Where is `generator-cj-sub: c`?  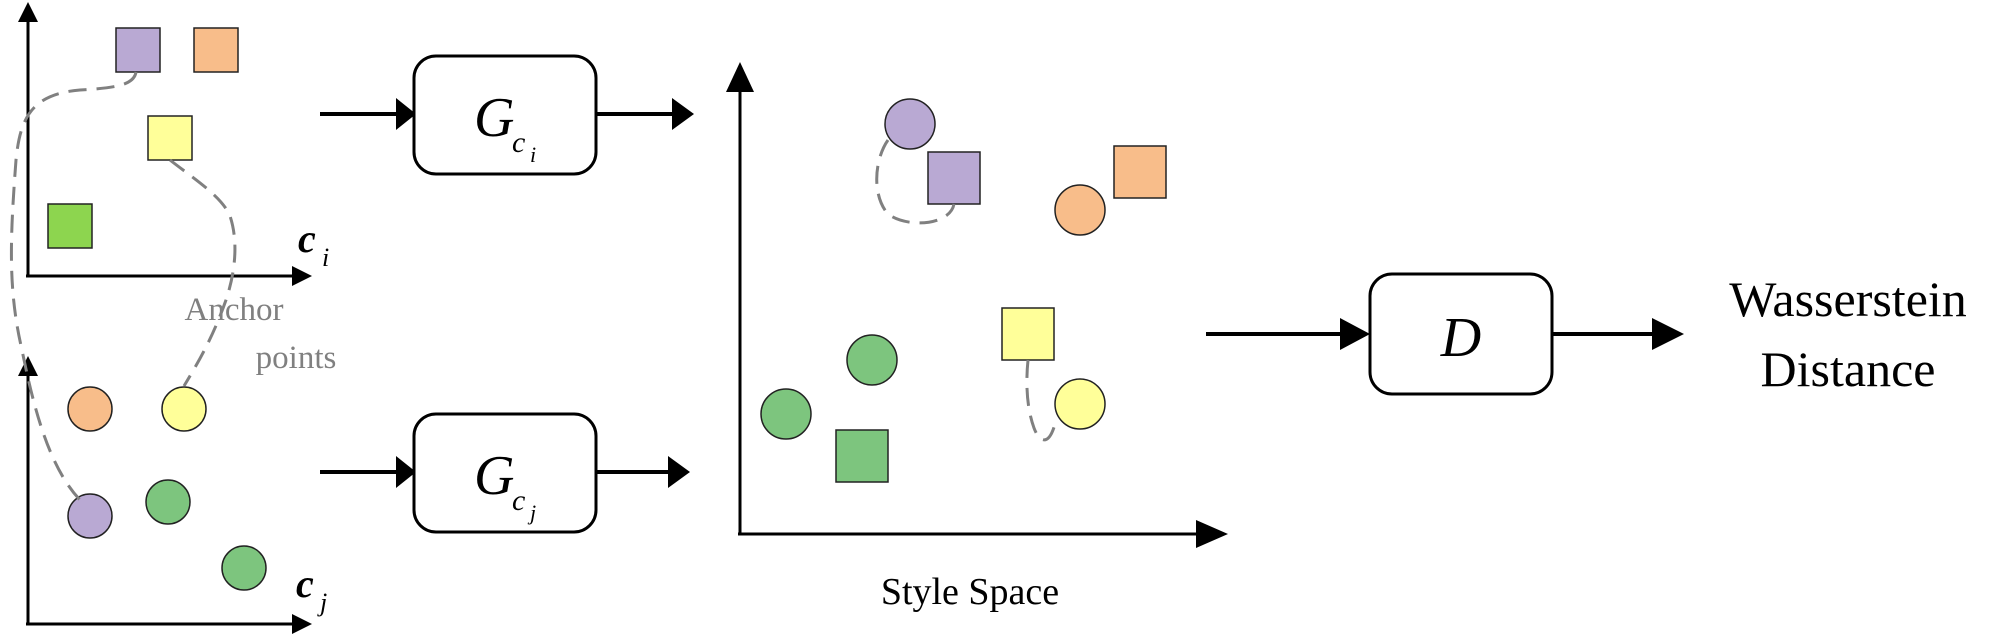
generator-cj-sub: c is located at coordinates (518, 500).